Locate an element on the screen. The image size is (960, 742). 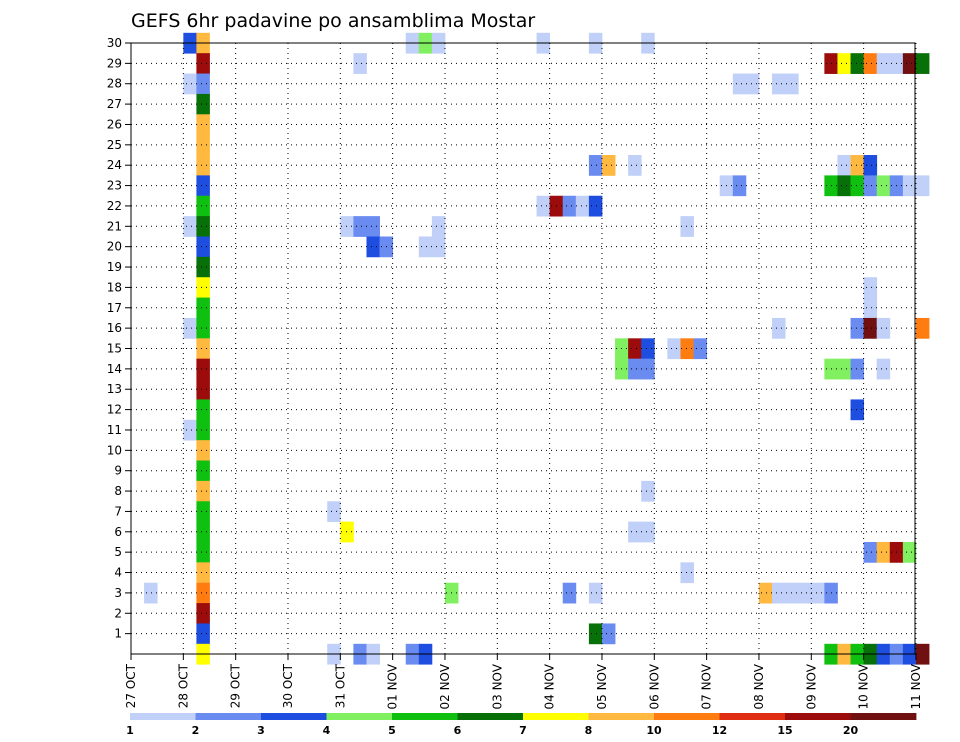
y-tick-label: 23 is located at coordinates (114, 186).